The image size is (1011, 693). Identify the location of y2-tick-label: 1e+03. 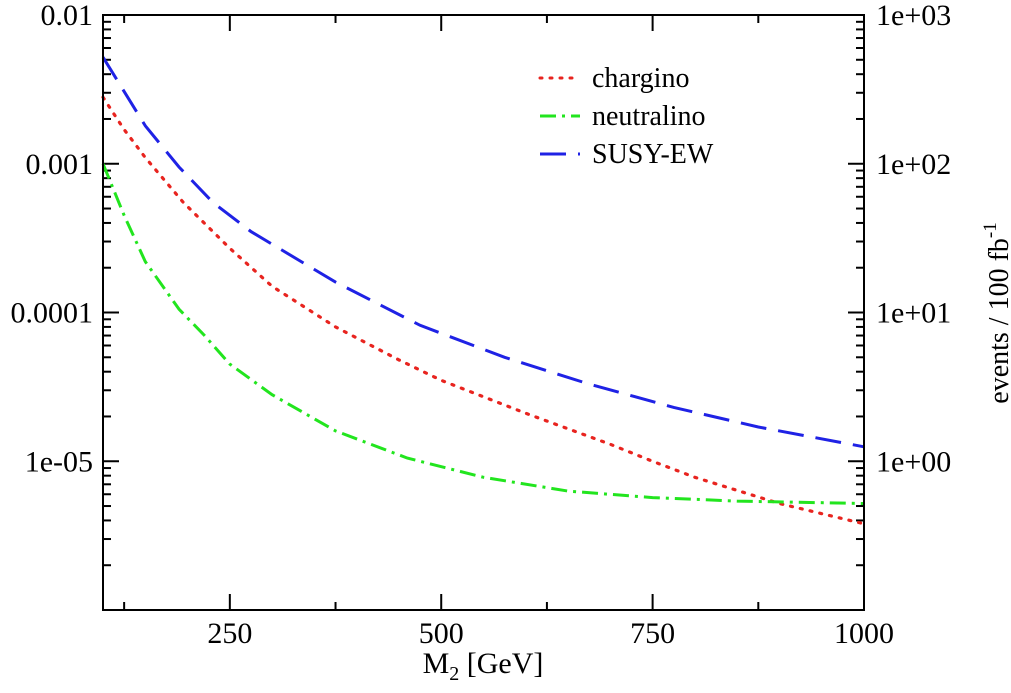
(913, 16).